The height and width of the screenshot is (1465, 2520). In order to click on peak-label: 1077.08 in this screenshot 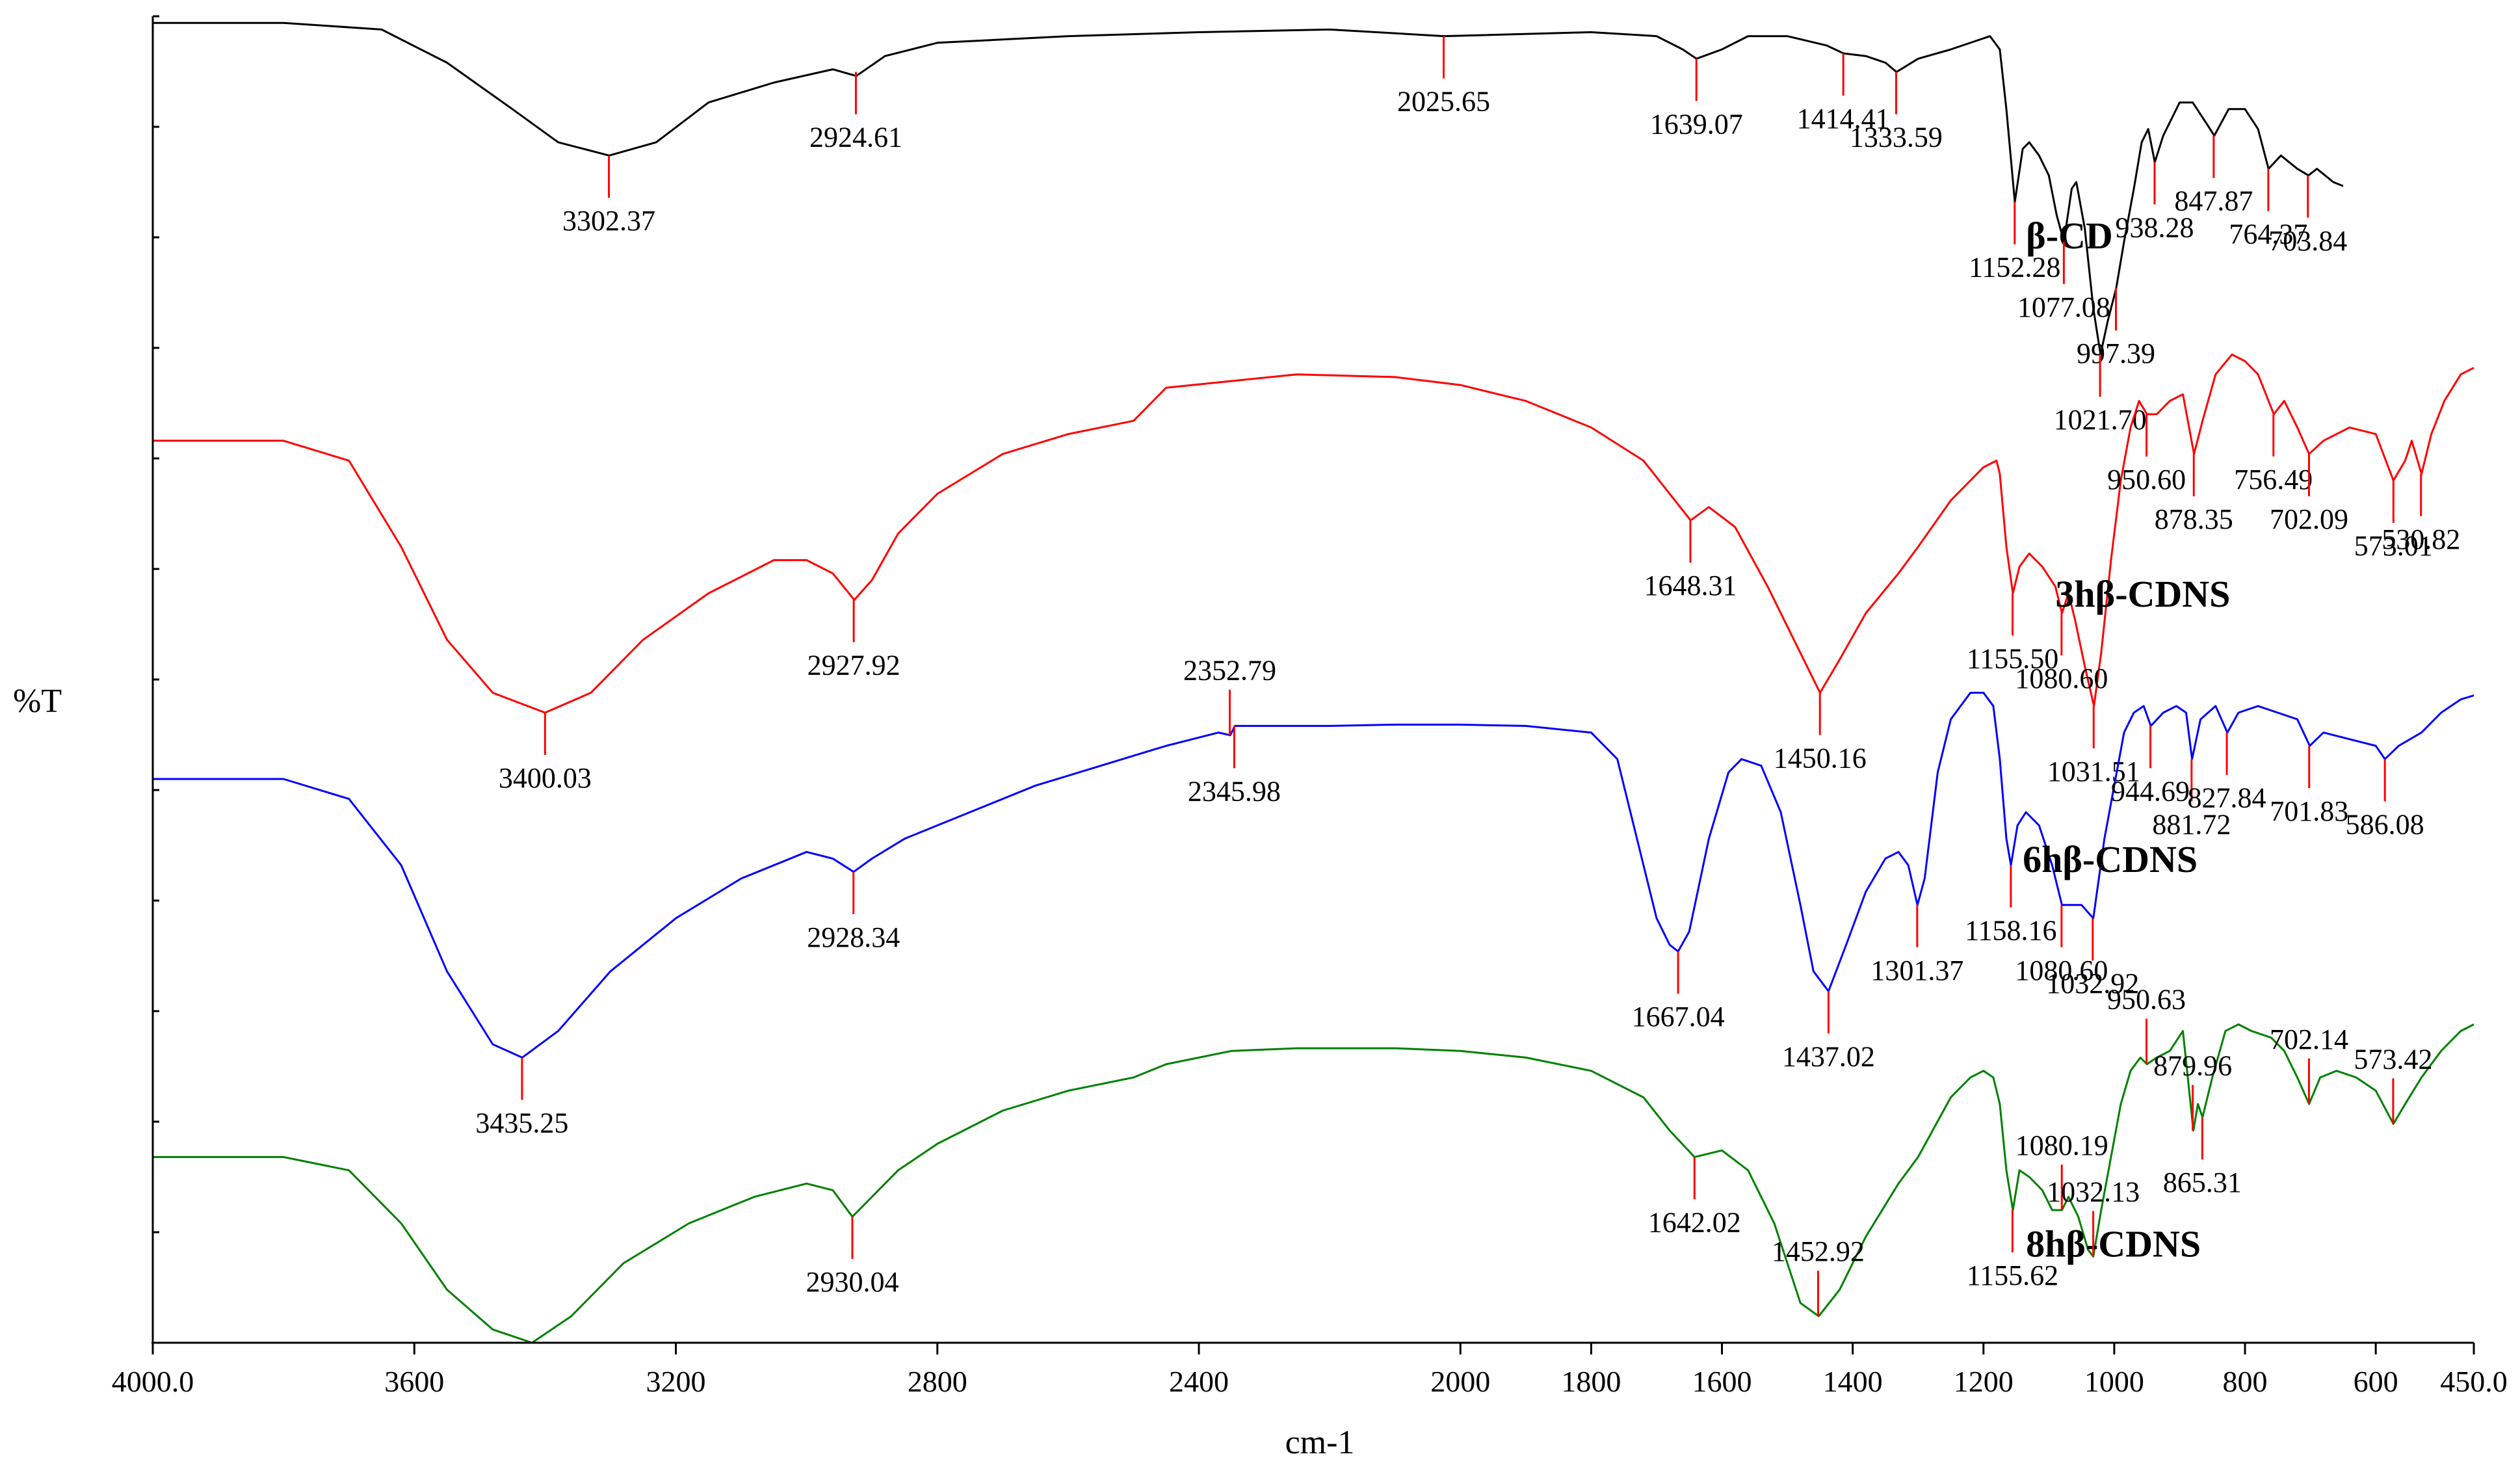, I will do `click(2063, 307)`.